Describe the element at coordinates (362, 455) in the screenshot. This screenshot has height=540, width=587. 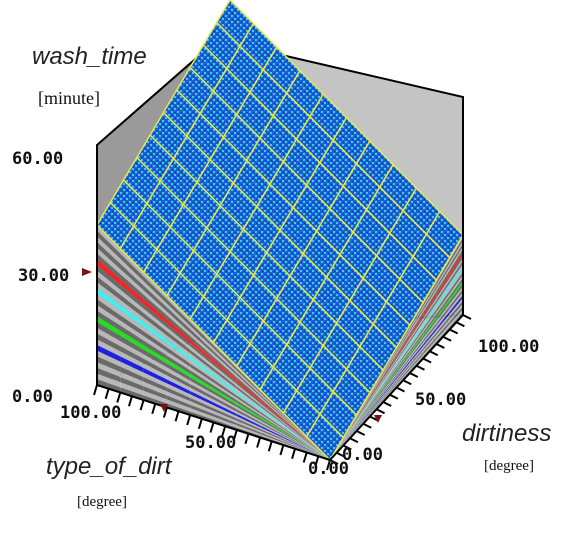
I see `y-tick-label: 0.00` at that location.